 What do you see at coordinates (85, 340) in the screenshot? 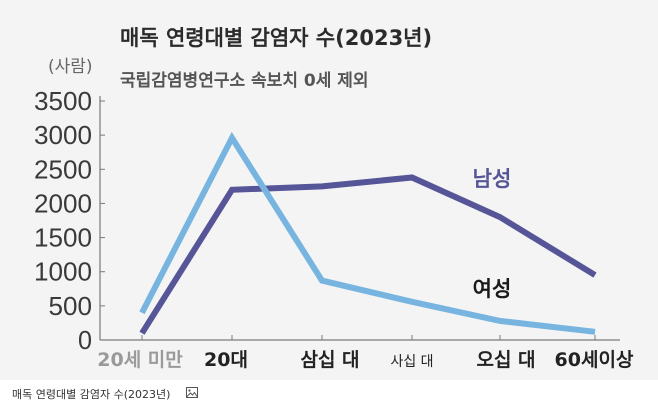
I see `y-tick-label: 0` at bounding box center [85, 340].